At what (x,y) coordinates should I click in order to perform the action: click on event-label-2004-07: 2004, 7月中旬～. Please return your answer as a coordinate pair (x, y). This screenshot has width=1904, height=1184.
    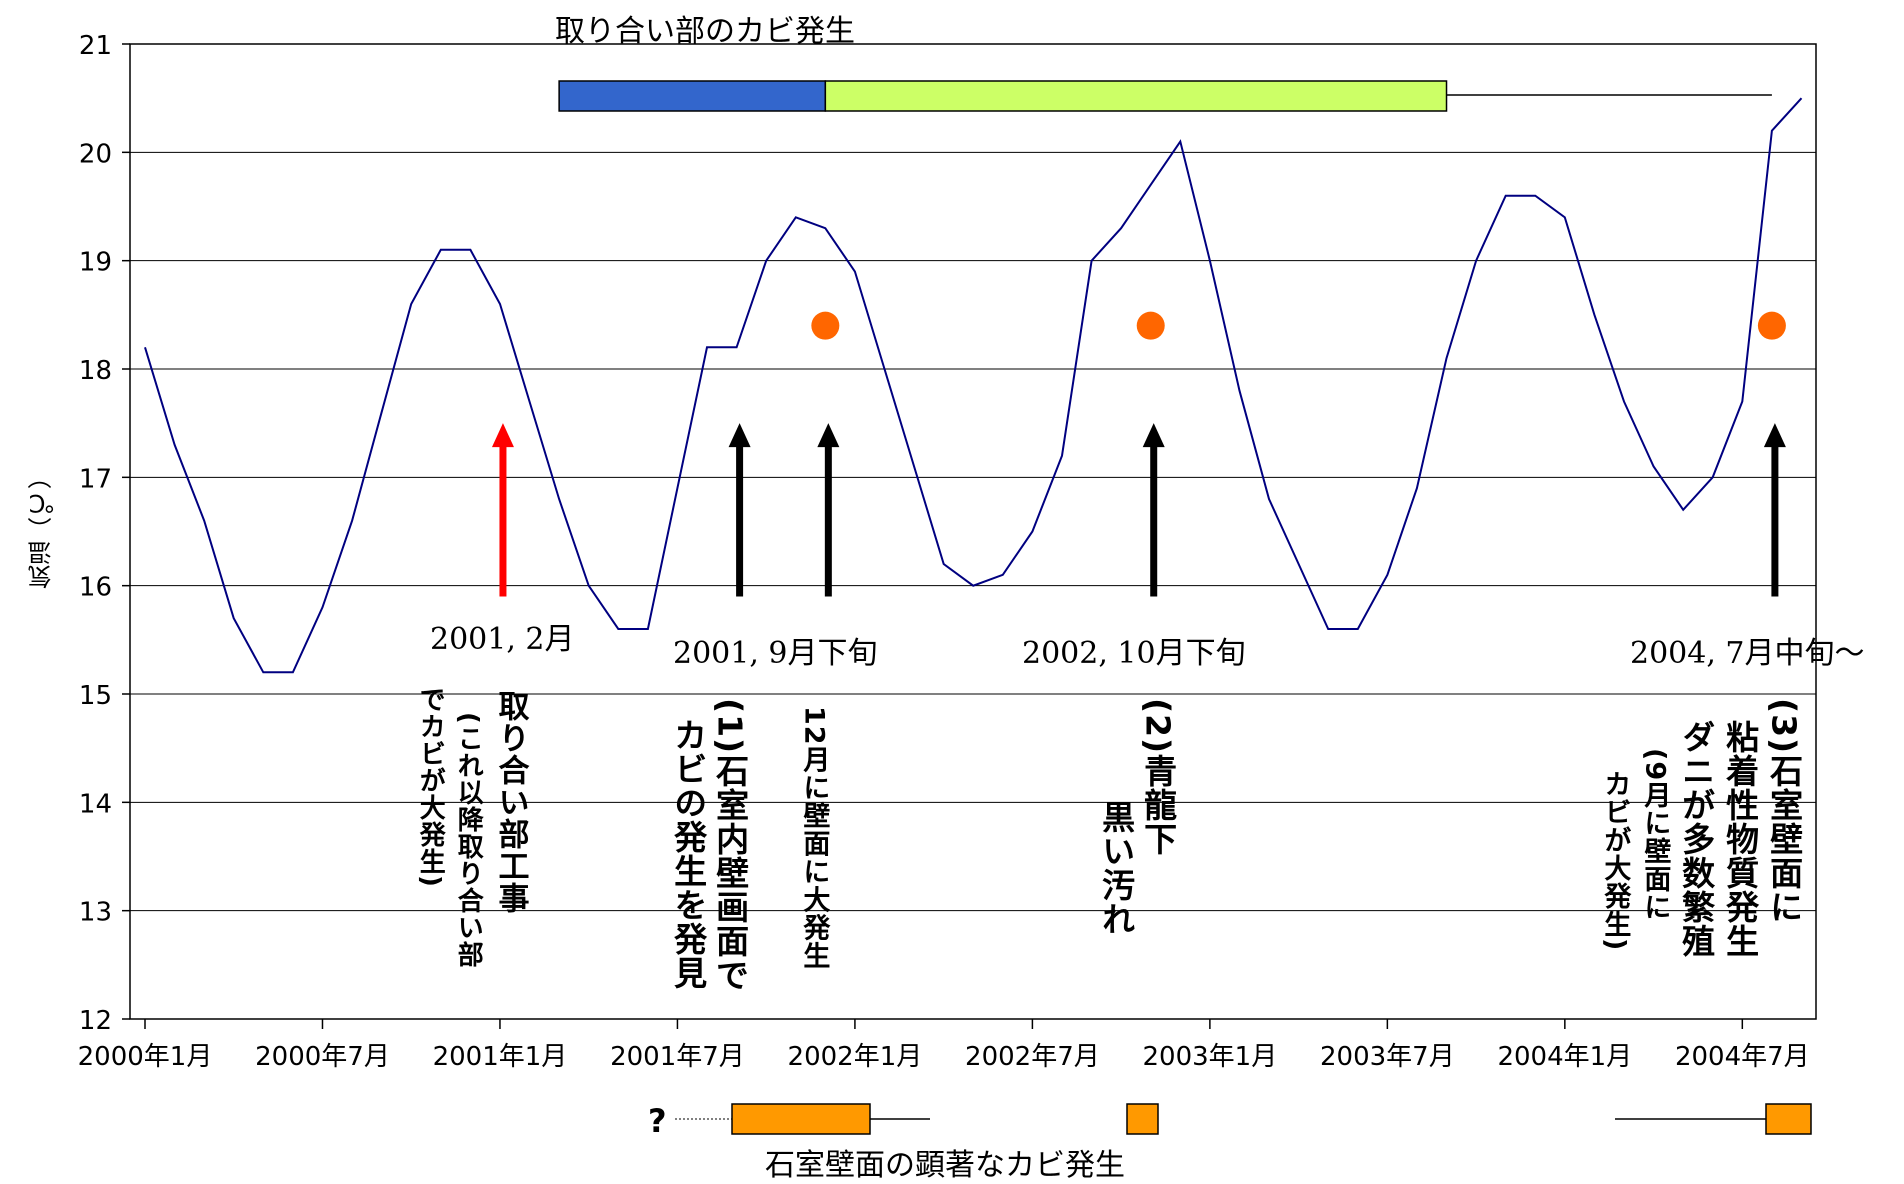
    Looking at the image, I should click on (1747, 653).